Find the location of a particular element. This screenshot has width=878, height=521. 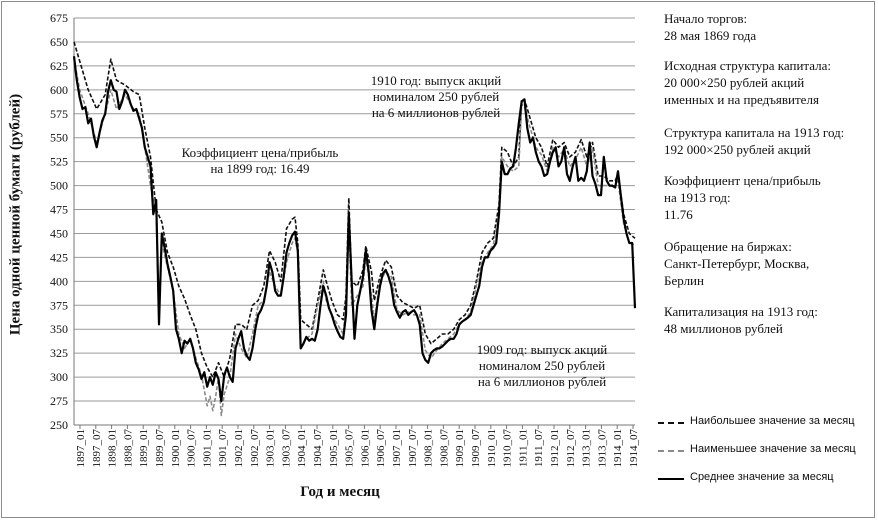

info-line: именных и на предъявителя is located at coordinates (741, 99).